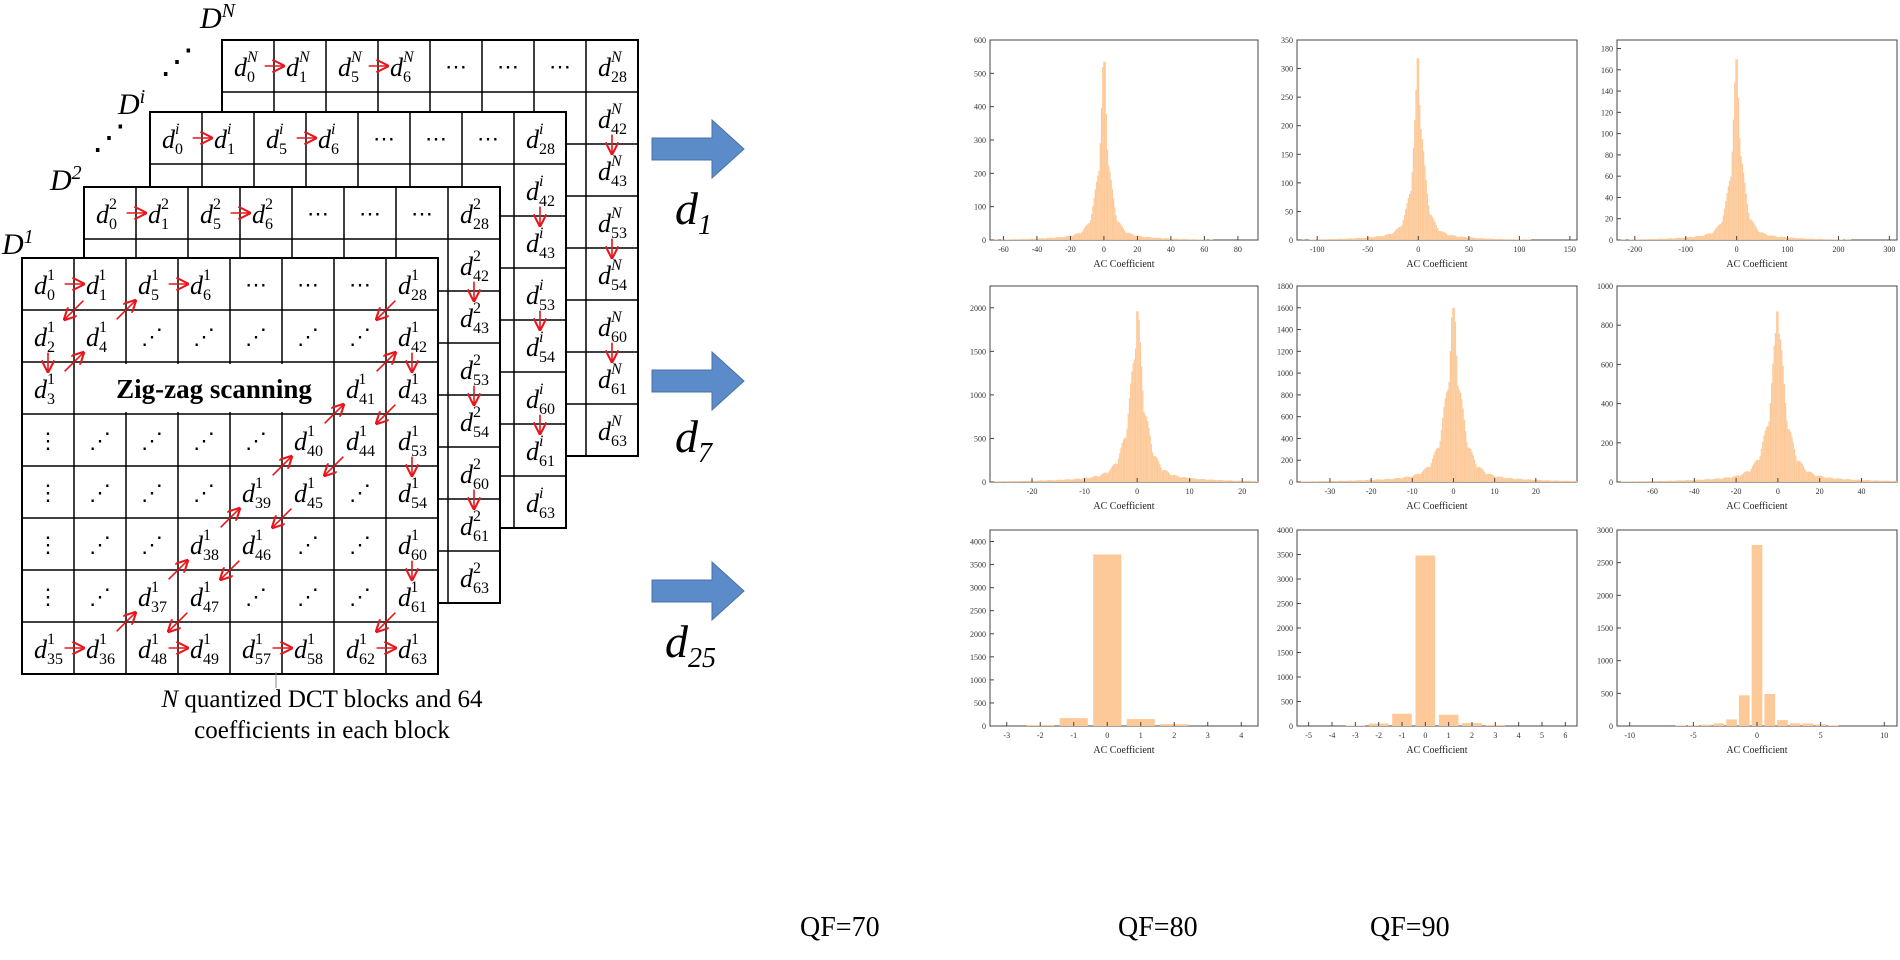  Describe the element at coordinates (1736, 491) in the screenshot. I see `x-tick-label: -20` at that location.